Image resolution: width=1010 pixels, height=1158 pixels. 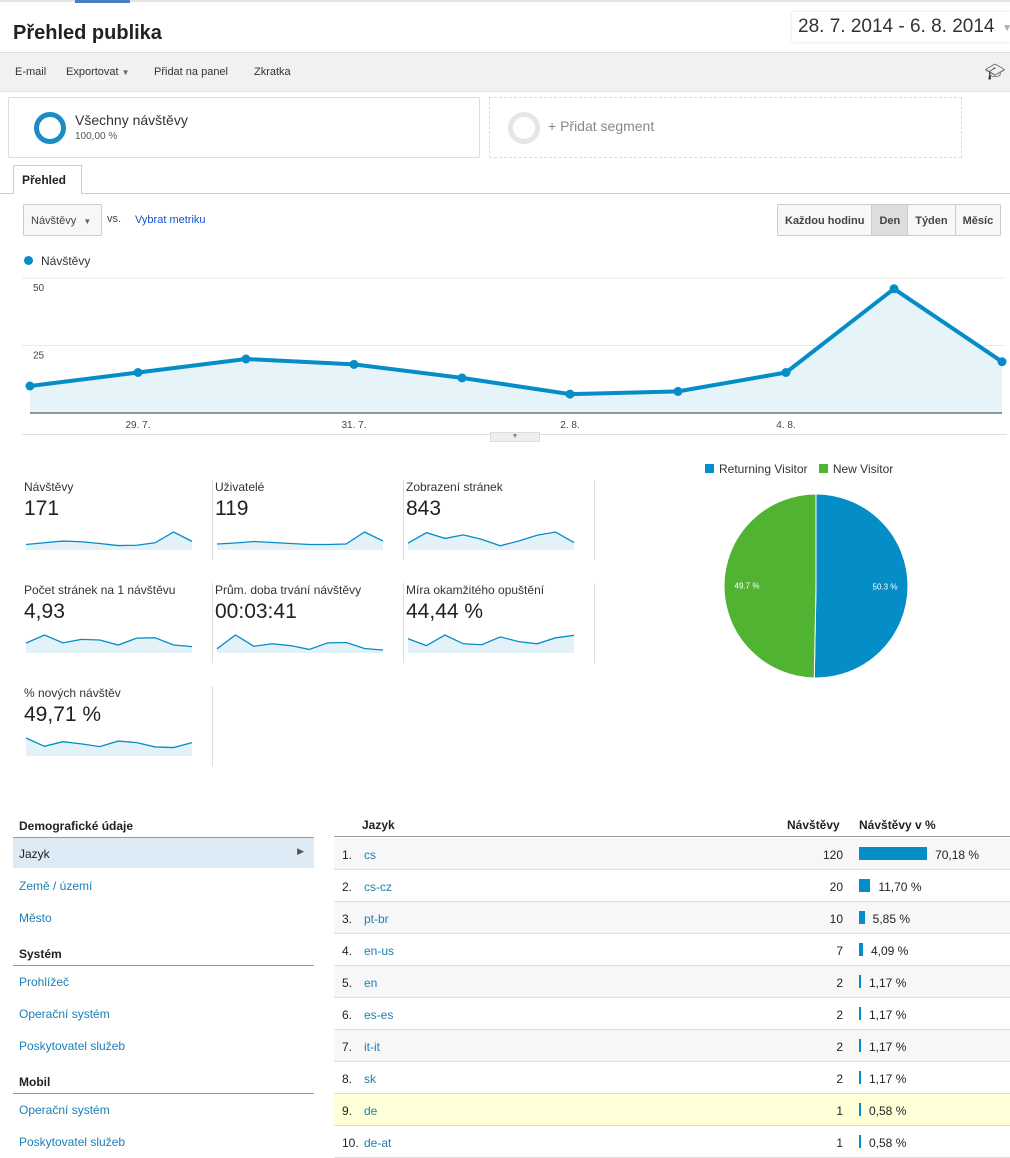 I want to click on table-row: 7. it-it 2 1,17 %, so click(x=672, y=1046).